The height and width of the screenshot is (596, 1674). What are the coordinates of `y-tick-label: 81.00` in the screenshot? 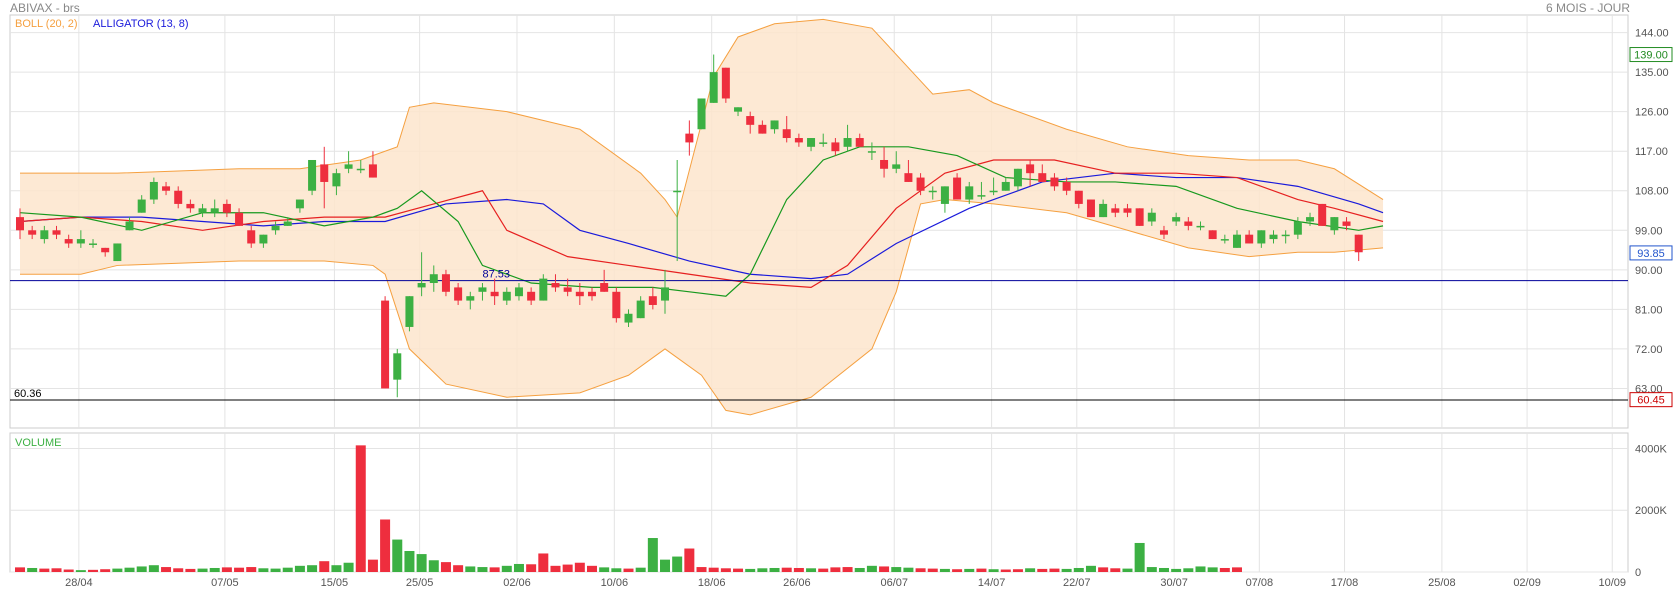 It's located at (1649, 310).